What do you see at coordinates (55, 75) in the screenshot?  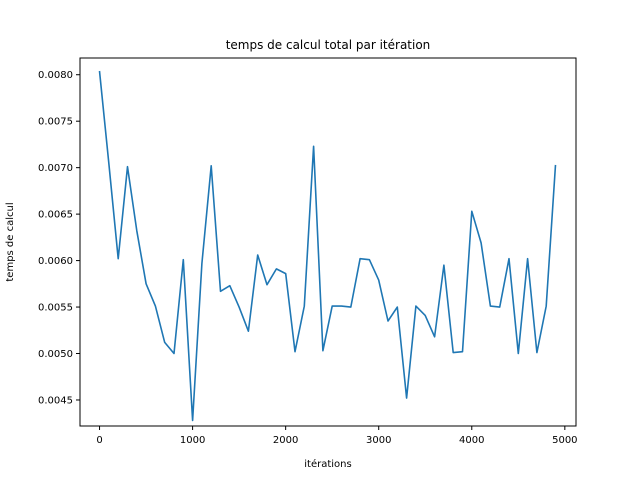 I see `y-tick-label: 0.0080` at bounding box center [55, 75].